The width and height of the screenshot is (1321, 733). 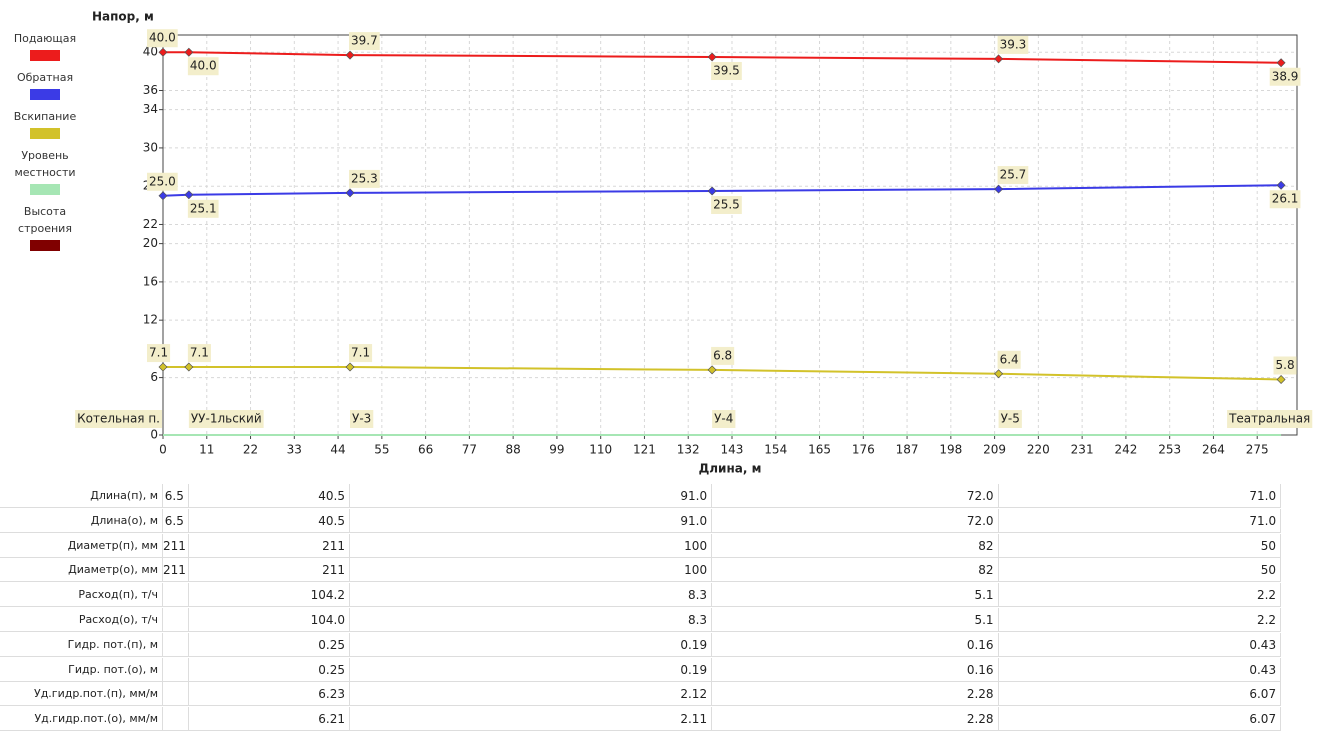 What do you see at coordinates (81, 694) in the screenshot?
I see `row-label: Уд.гидр.пот.(п), мм/м` at bounding box center [81, 694].